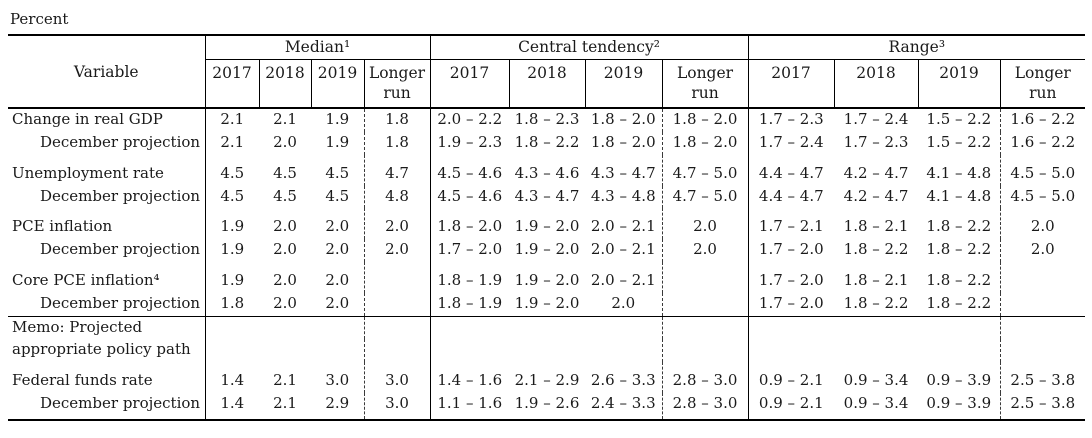 The width and height of the screenshot is (1092, 438). Describe the element at coordinates (624, 197) in the screenshot. I see `central-value-cell: 4.3 – 4.8` at that location.